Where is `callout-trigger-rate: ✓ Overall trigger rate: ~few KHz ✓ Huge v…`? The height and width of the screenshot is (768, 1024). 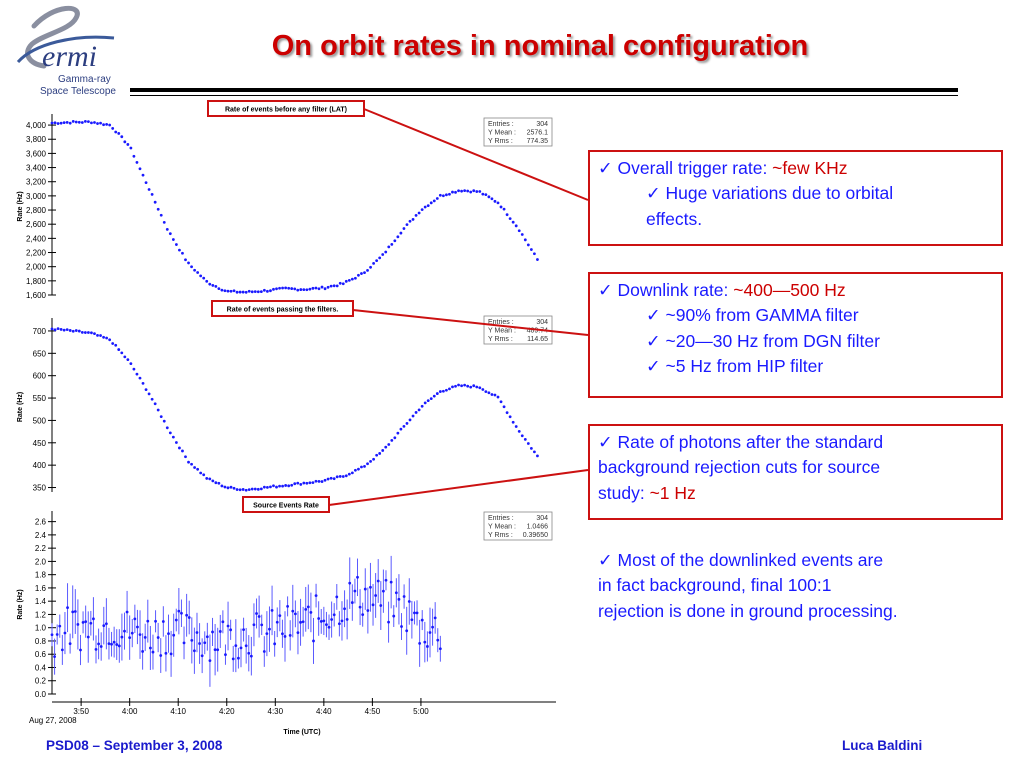 callout-trigger-rate: ✓ Overall trigger rate: ~few KHz ✓ Huge v… is located at coordinates (795, 198).